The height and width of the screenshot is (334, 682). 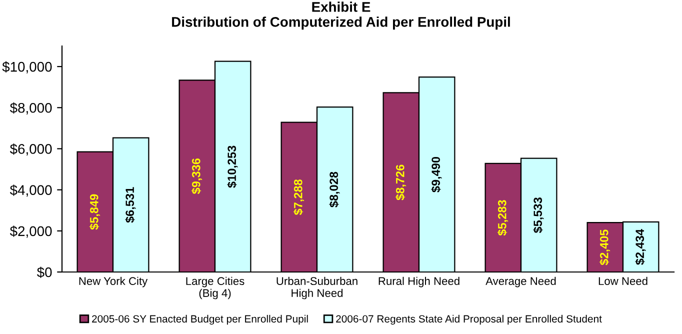 What do you see at coordinates (521, 282) in the screenshot?
I see `x-tick-label: Average Need` at bounding box center [521, 282].